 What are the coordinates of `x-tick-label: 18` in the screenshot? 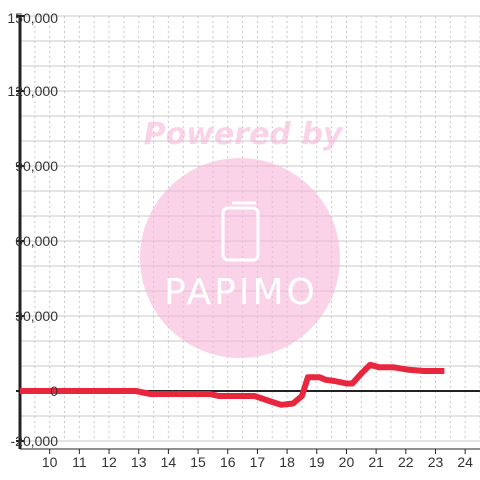 It's located at (287, 462).